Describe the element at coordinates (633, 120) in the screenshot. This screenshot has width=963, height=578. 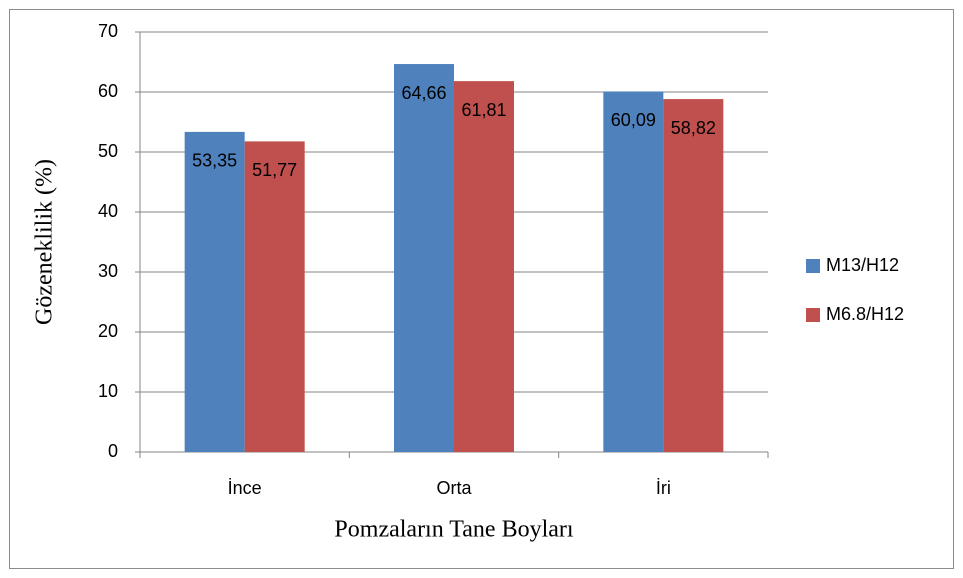
I see `data-label: 60,09` at that location.